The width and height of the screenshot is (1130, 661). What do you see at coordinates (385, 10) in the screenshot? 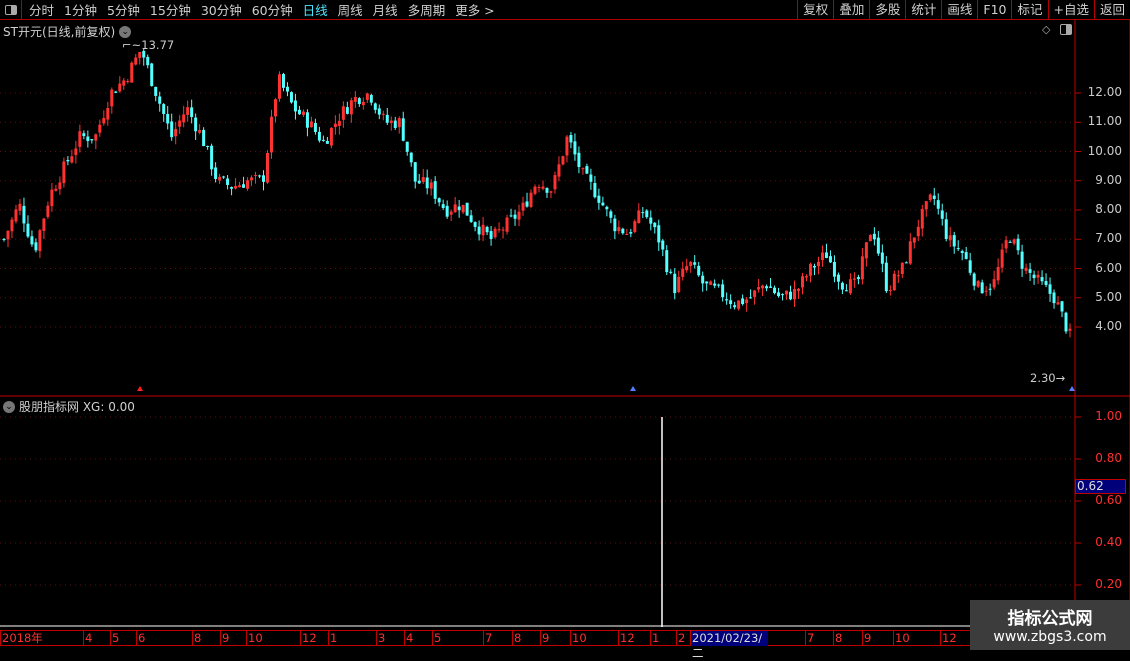
I see `period-tab-8: 月线` at bounding box center [385, 10].